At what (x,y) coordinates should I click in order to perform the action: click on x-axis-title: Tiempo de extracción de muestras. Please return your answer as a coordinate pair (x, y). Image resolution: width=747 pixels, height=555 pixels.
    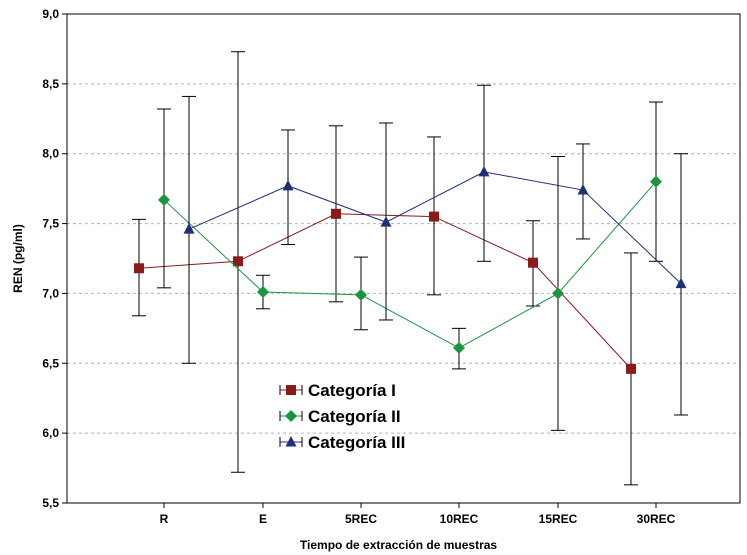
    Looking at the image, I should click on (399, 545).